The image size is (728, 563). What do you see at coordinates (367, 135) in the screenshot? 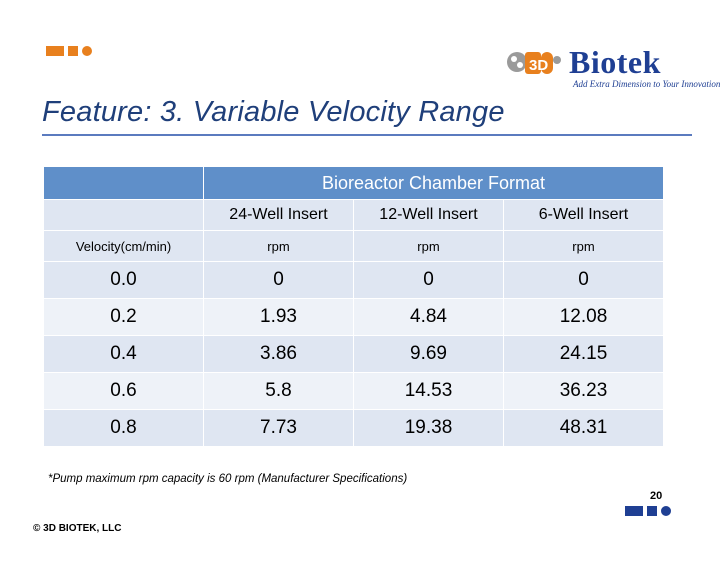
I see `title-divider` at bounding box center [367, 135].